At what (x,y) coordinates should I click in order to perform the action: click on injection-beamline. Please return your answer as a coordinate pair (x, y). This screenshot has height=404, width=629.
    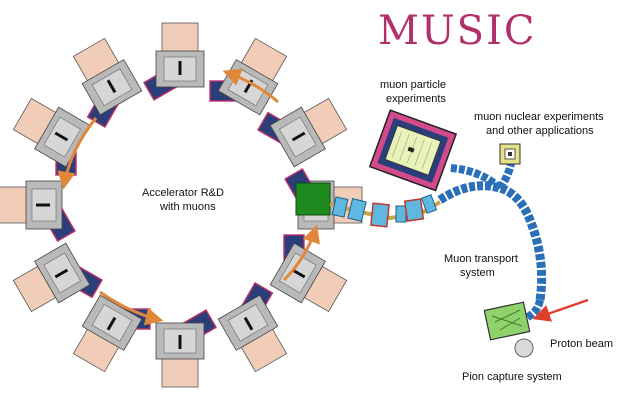
    Looking at the image, I should click on (385, 211).